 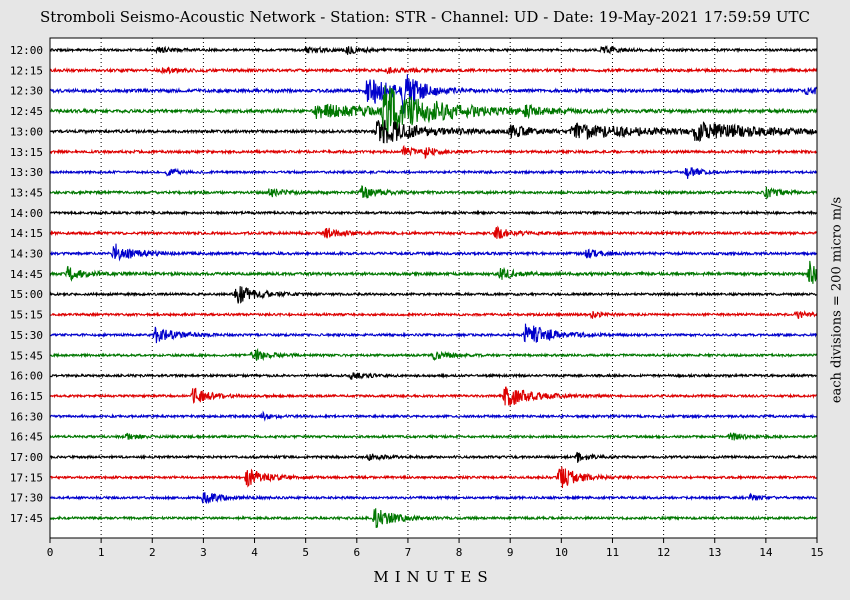 What do you see at coordinates (561, 552) in the screenshot?
I see `x-tick-label: 10` at bounding box center [561, 552].